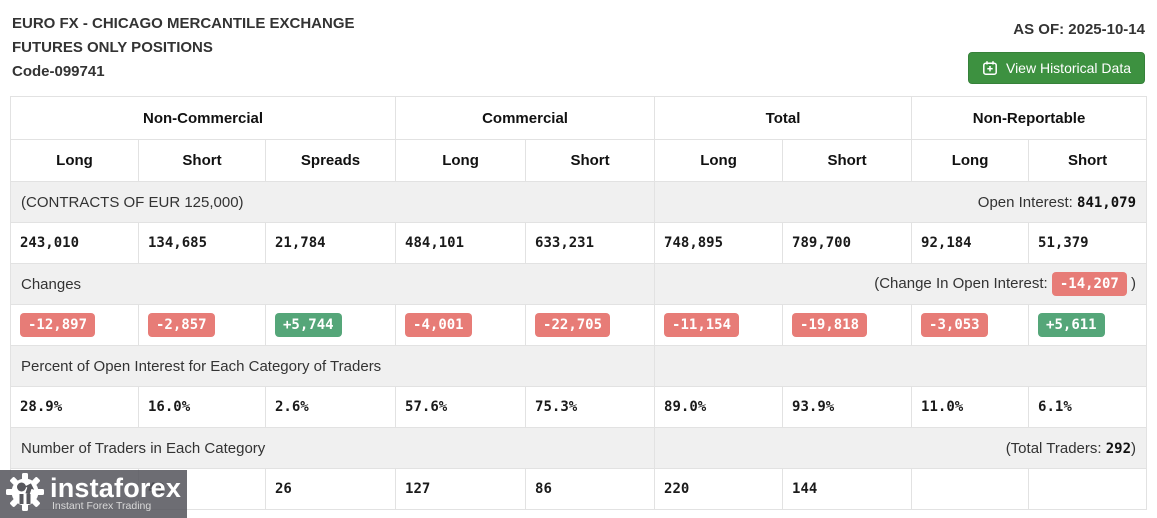 Image resolution: width=1157 pixels, height=518 pixels. I want to click on watermark-tagline: Instant Forex Trading, so click(102, 506).